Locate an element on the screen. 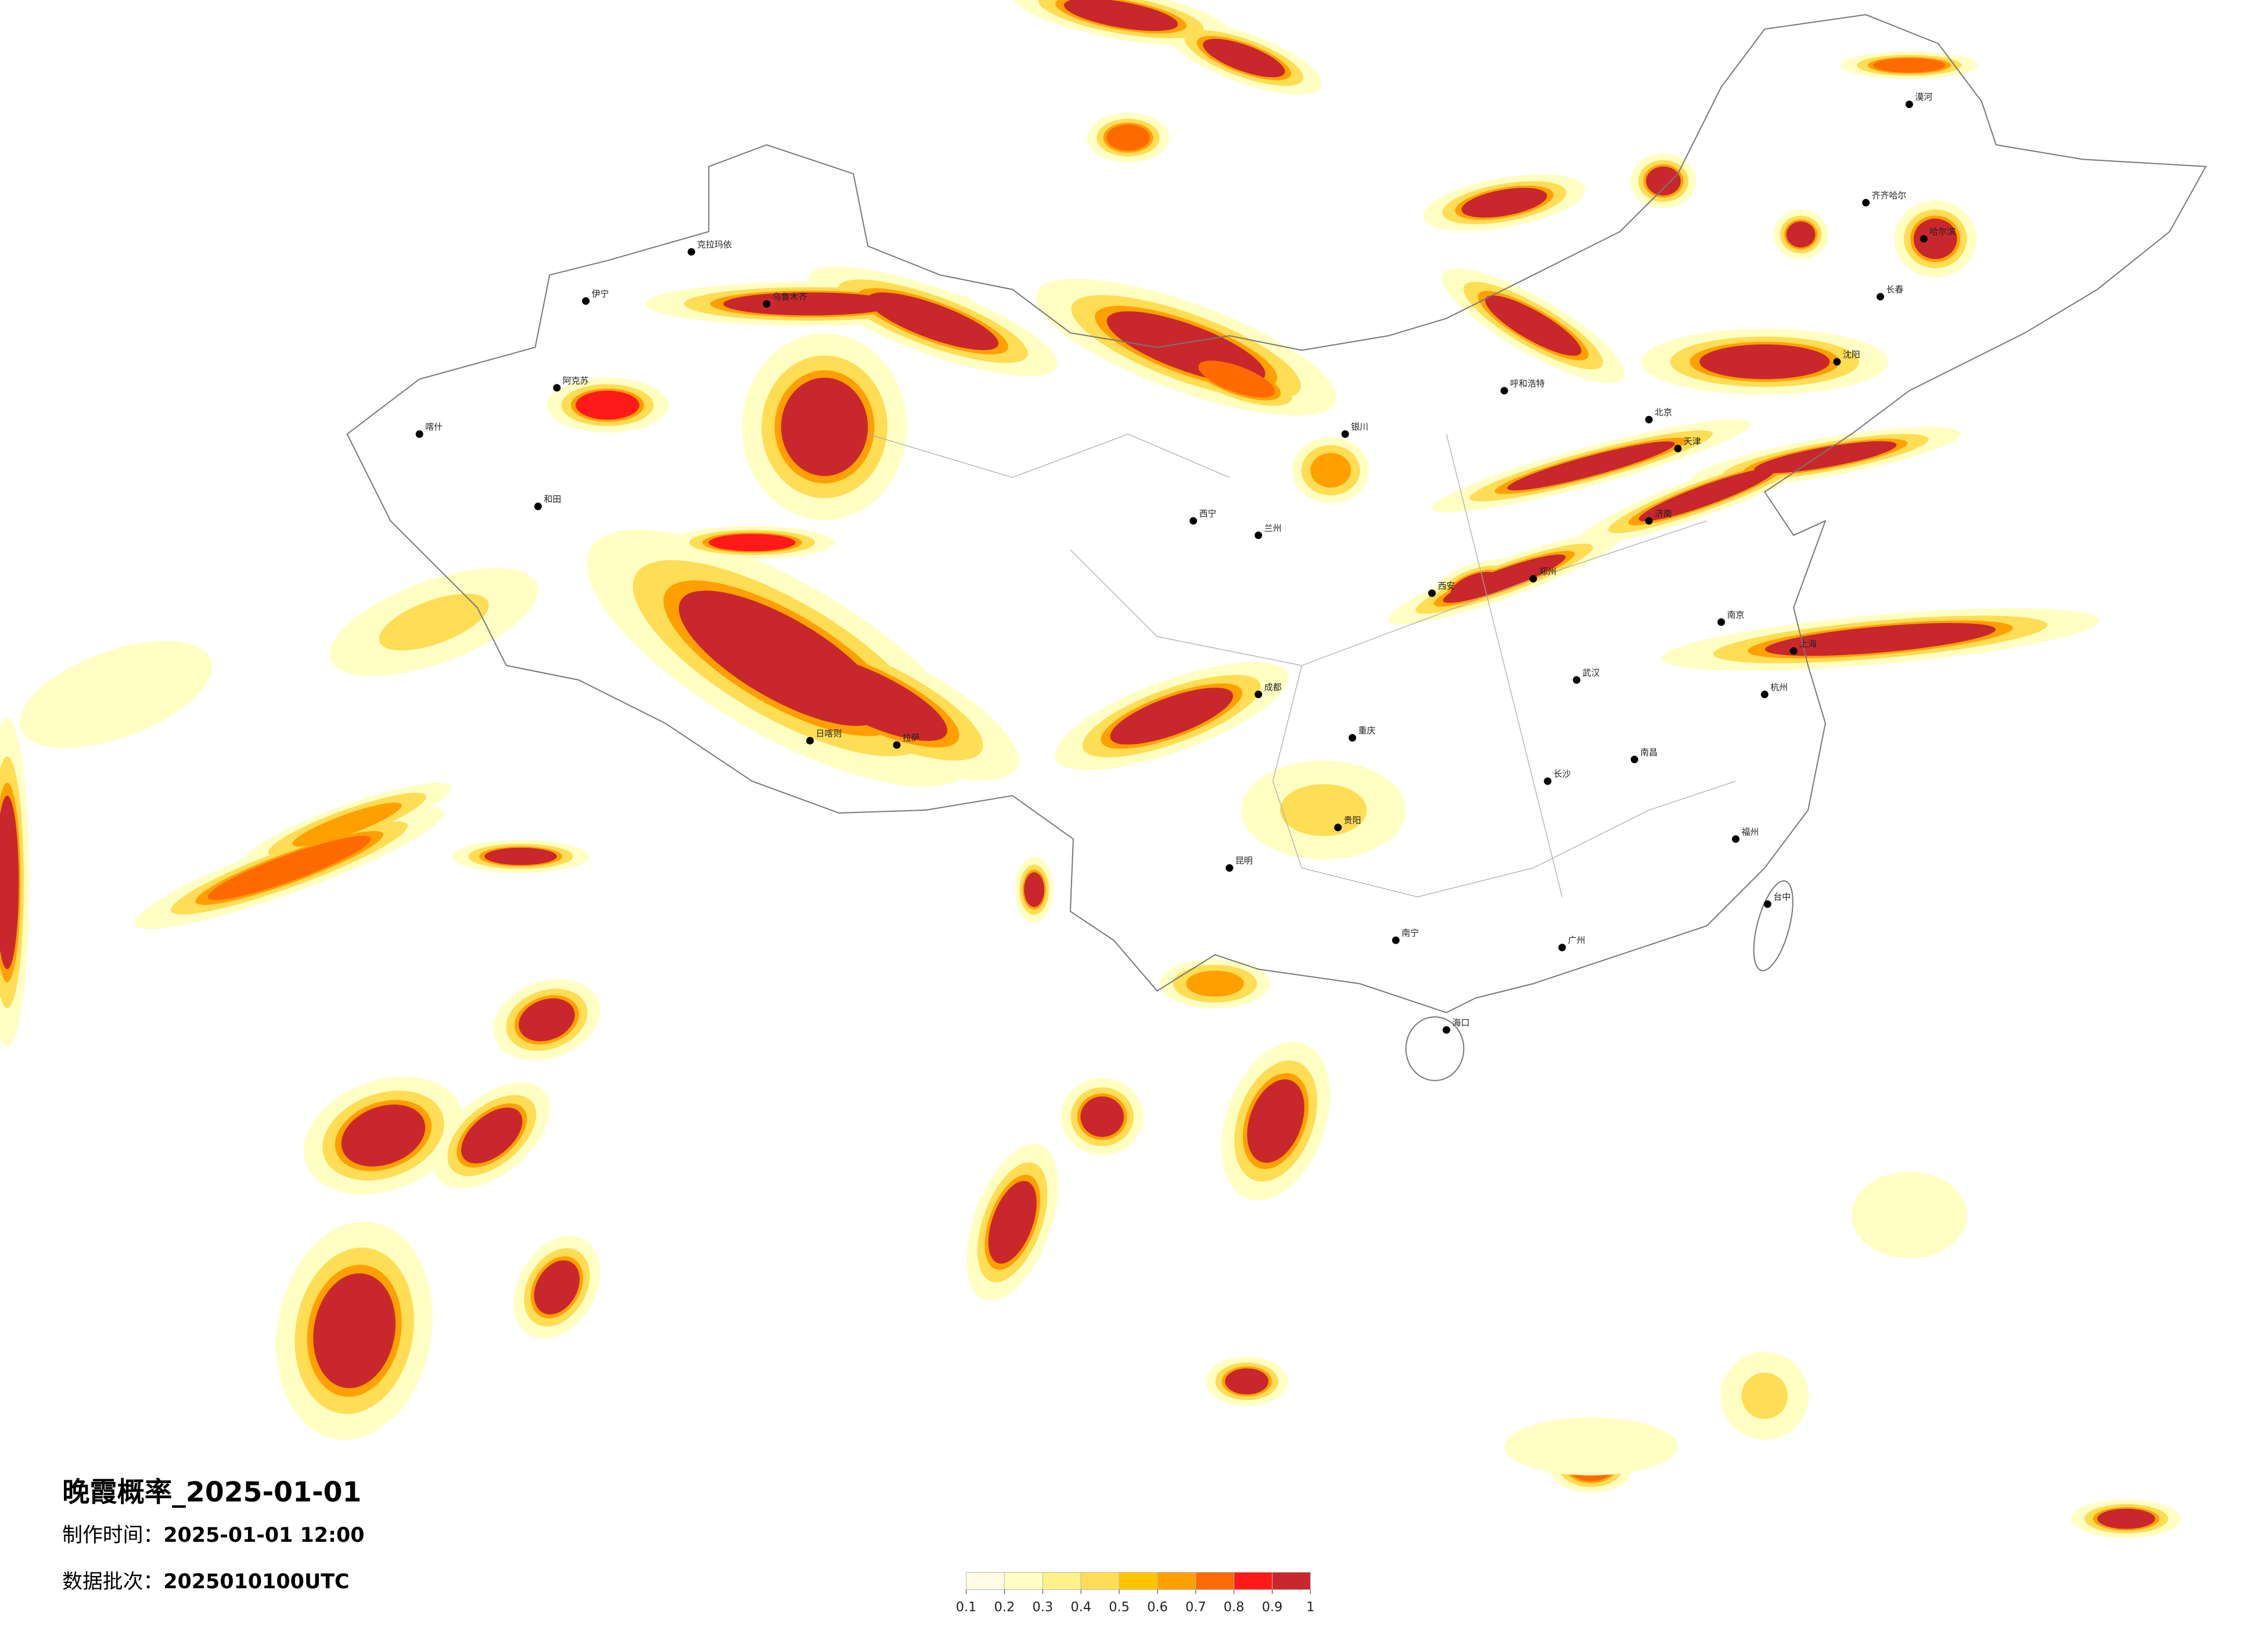  city-label: 济南 is located at coordinates (1663, 513).